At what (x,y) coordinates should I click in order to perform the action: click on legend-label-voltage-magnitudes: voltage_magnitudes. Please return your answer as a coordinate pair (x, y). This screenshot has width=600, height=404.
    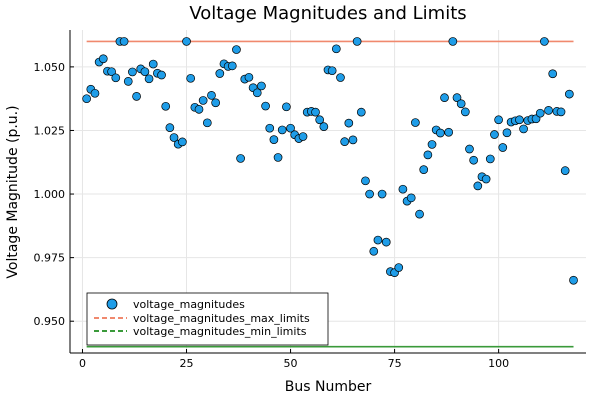
    Looking at the image, I should click on (189, 304).